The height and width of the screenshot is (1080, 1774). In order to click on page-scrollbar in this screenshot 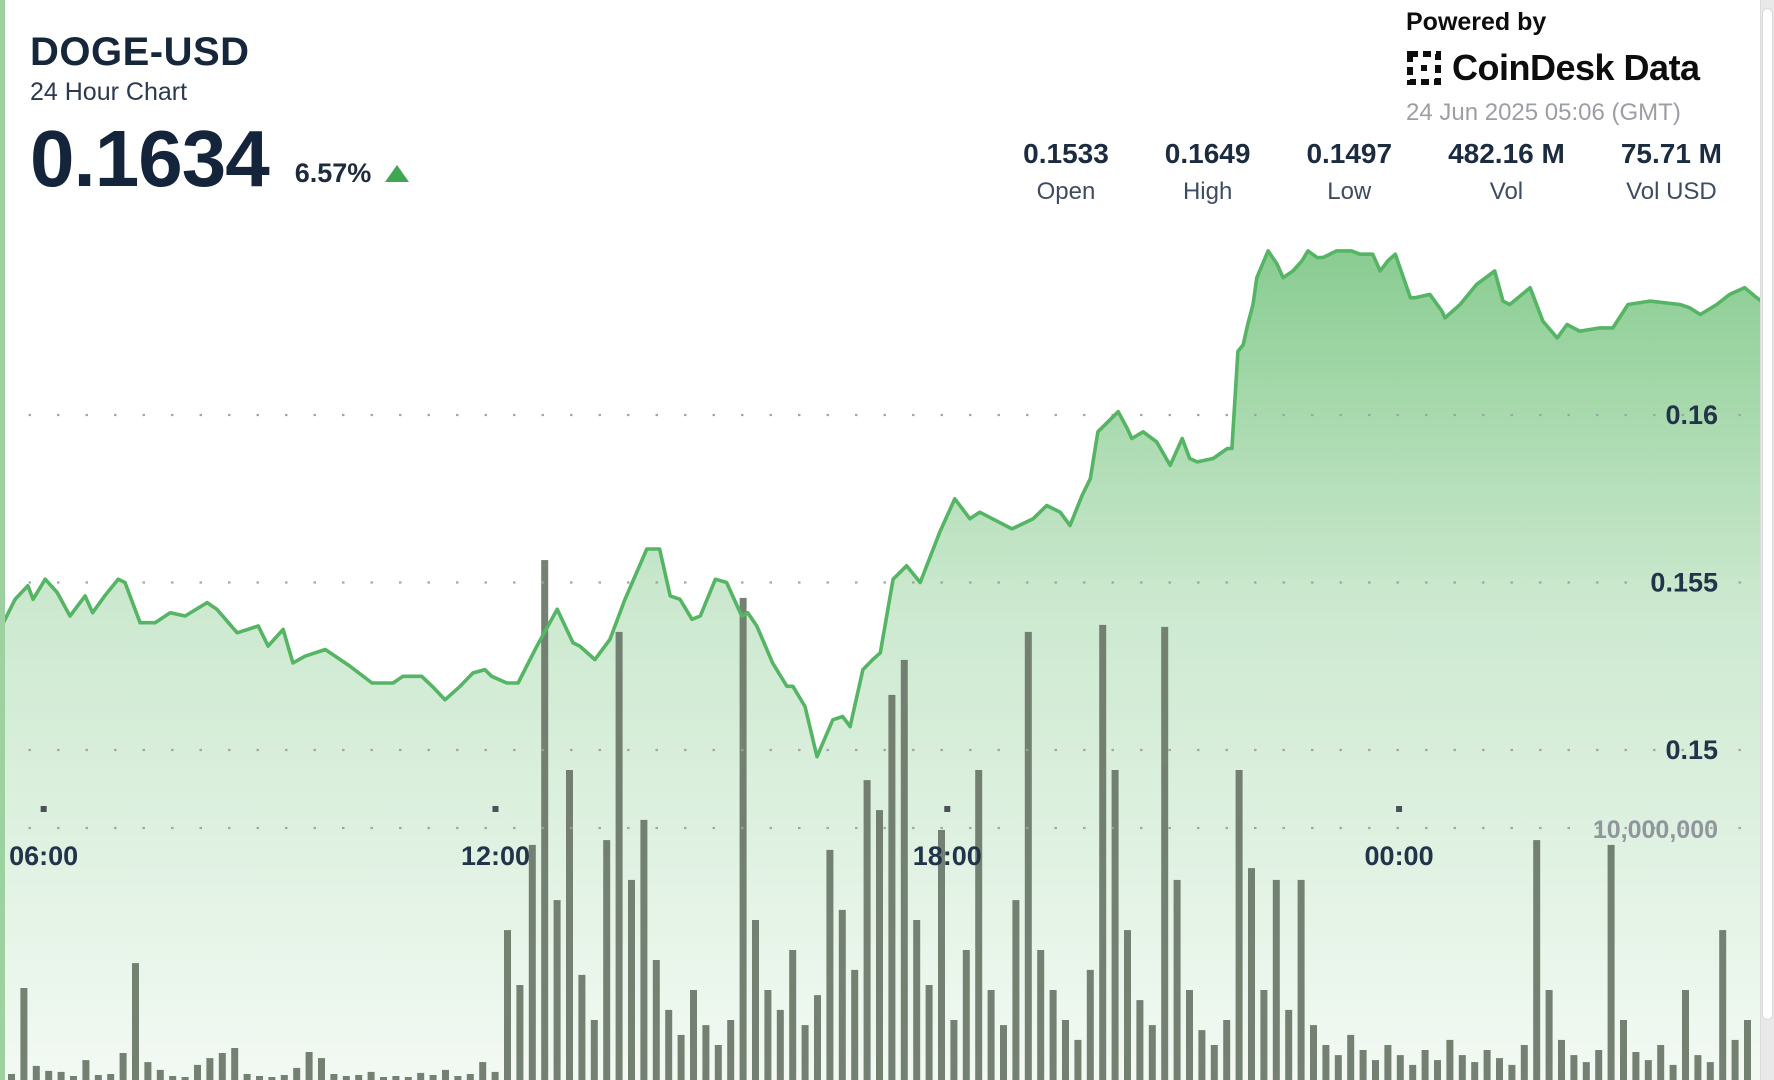, I will do `click(1767, 540)`.